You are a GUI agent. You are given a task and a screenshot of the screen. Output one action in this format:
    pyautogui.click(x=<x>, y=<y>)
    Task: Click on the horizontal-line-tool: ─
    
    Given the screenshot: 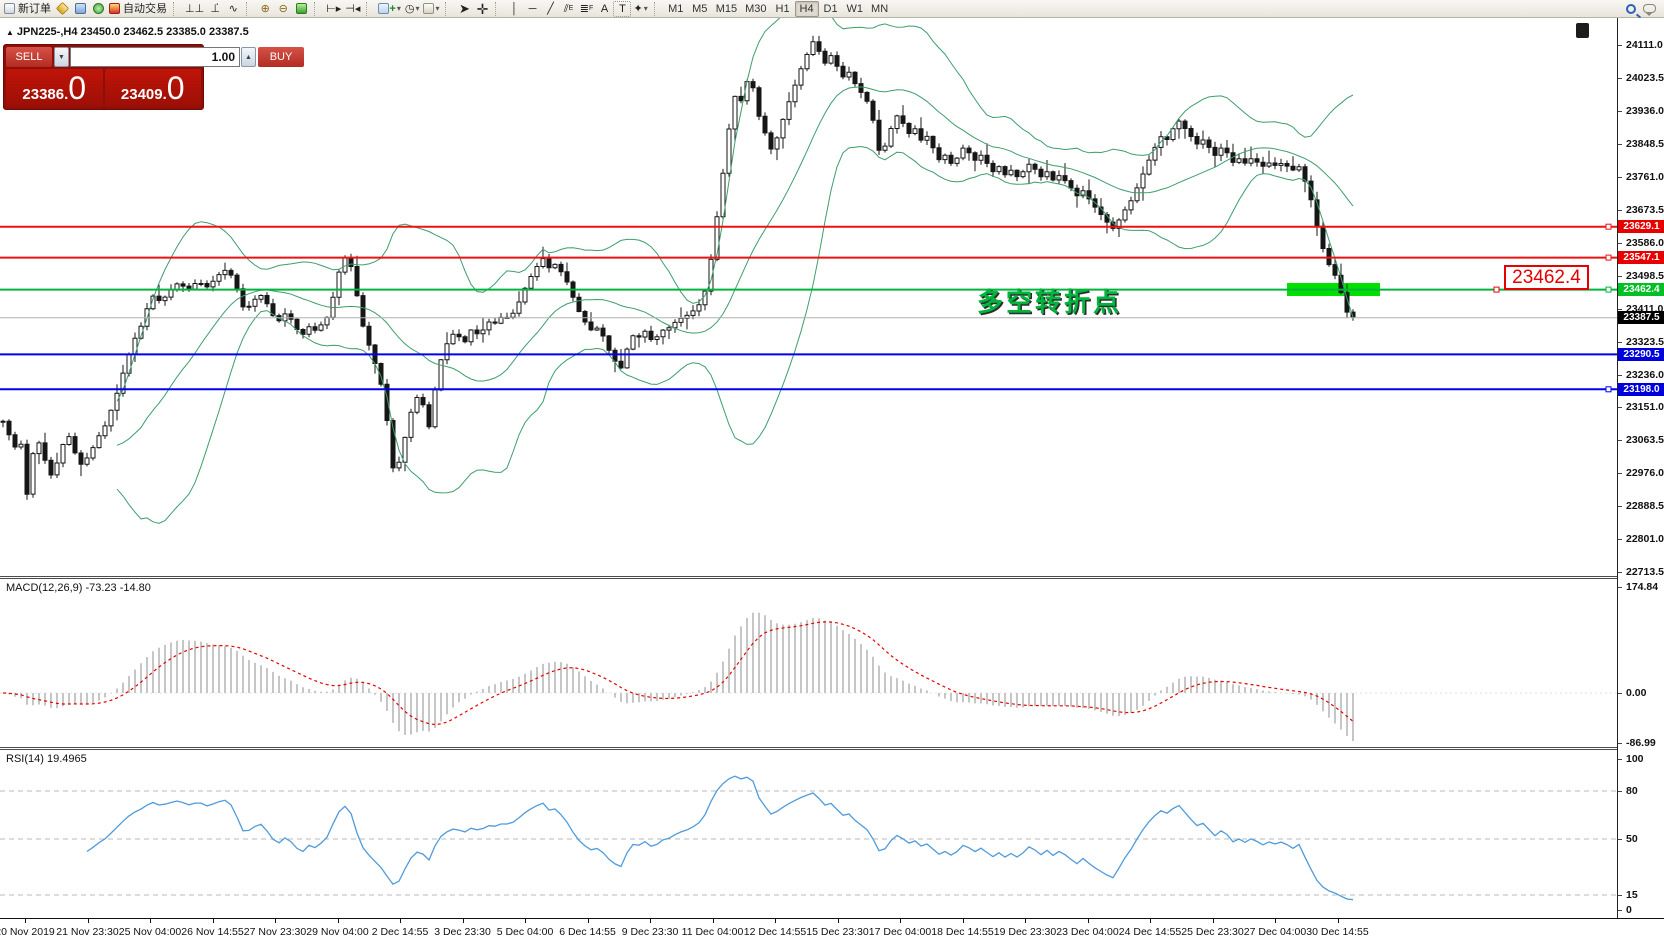 What is the action you would take?
    pyautogui.click(x=532, y=8)
    